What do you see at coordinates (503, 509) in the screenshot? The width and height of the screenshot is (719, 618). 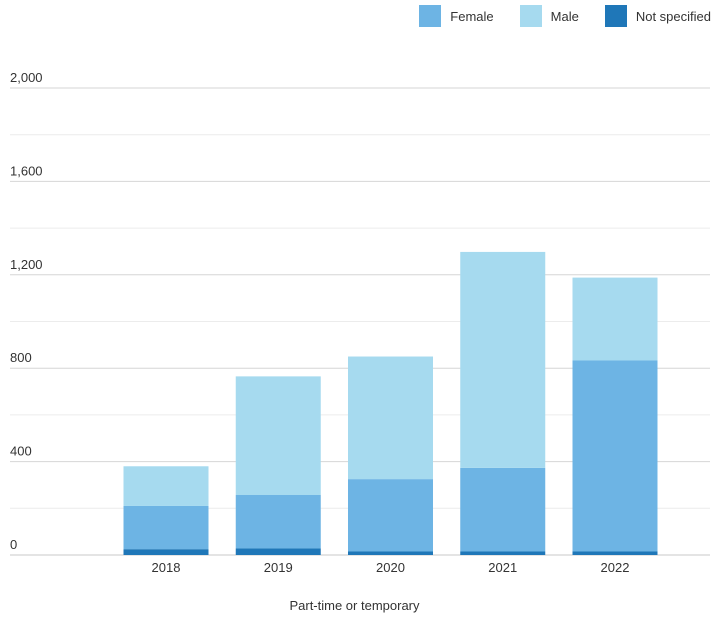 I see `bar-female-2021` at bounding box center [503, 509].